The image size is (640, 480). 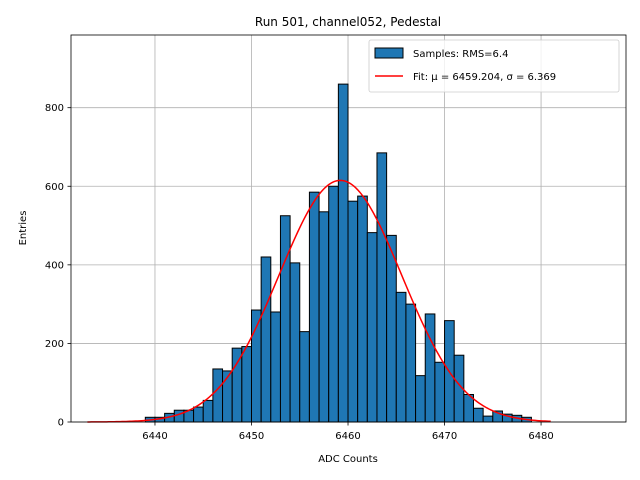 I want to click on x-tick-label: 6480, so click(x=540, y=436).